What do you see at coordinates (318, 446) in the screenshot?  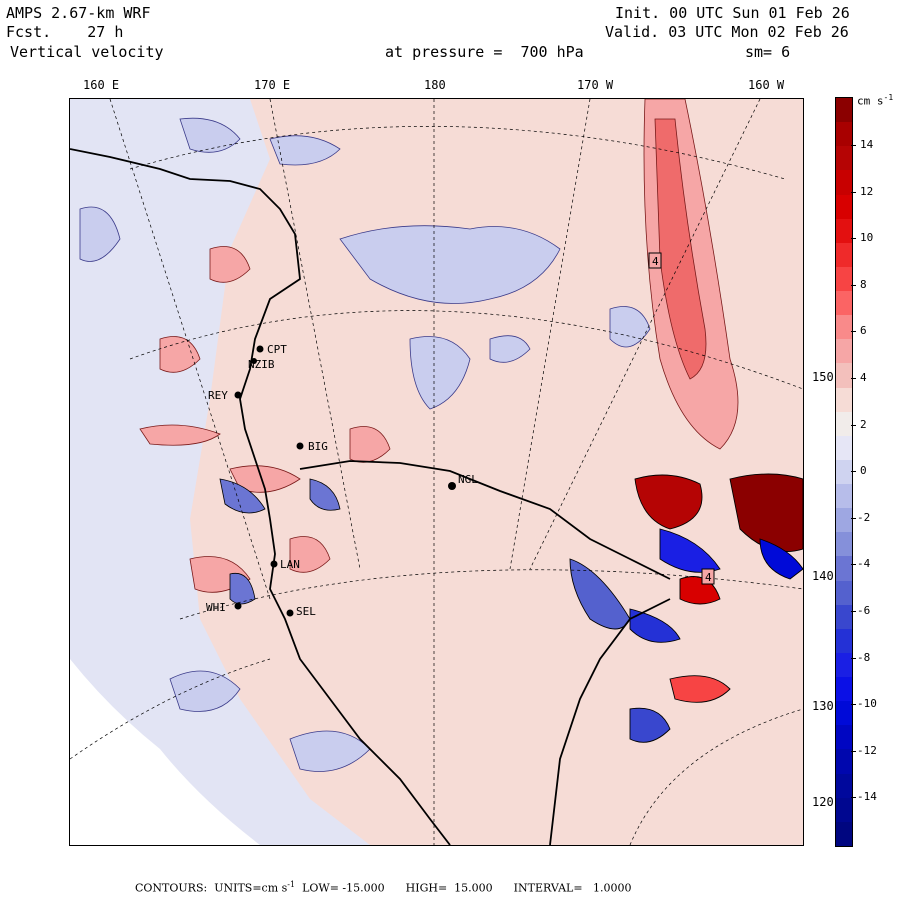 I see `svg-text: BIG` at bounding box center [318, 446].